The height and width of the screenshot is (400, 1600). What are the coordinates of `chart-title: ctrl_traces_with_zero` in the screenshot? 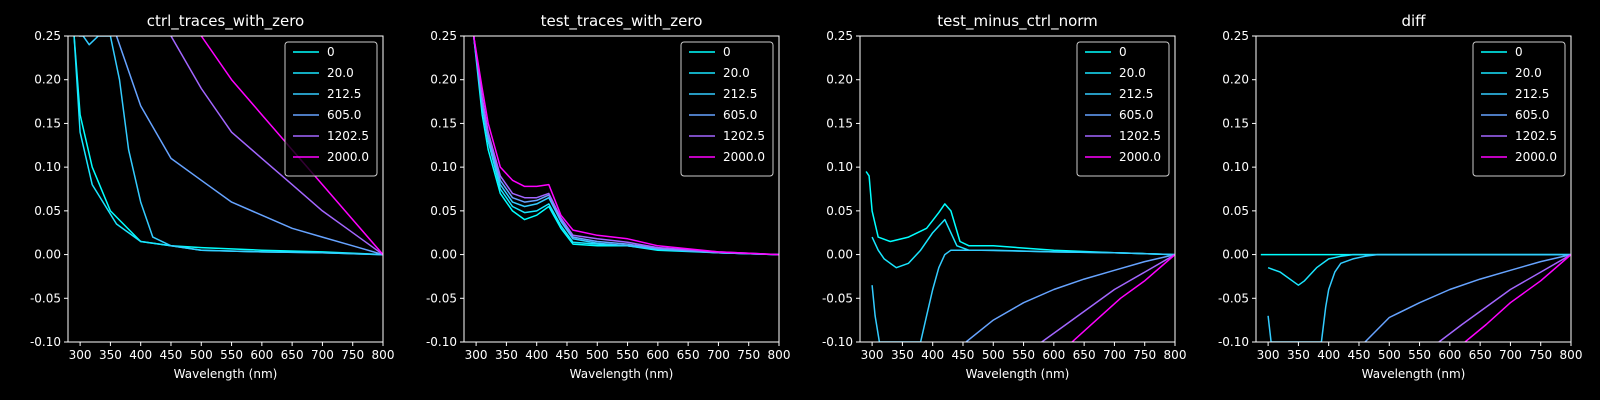 It's located at (225, 21).